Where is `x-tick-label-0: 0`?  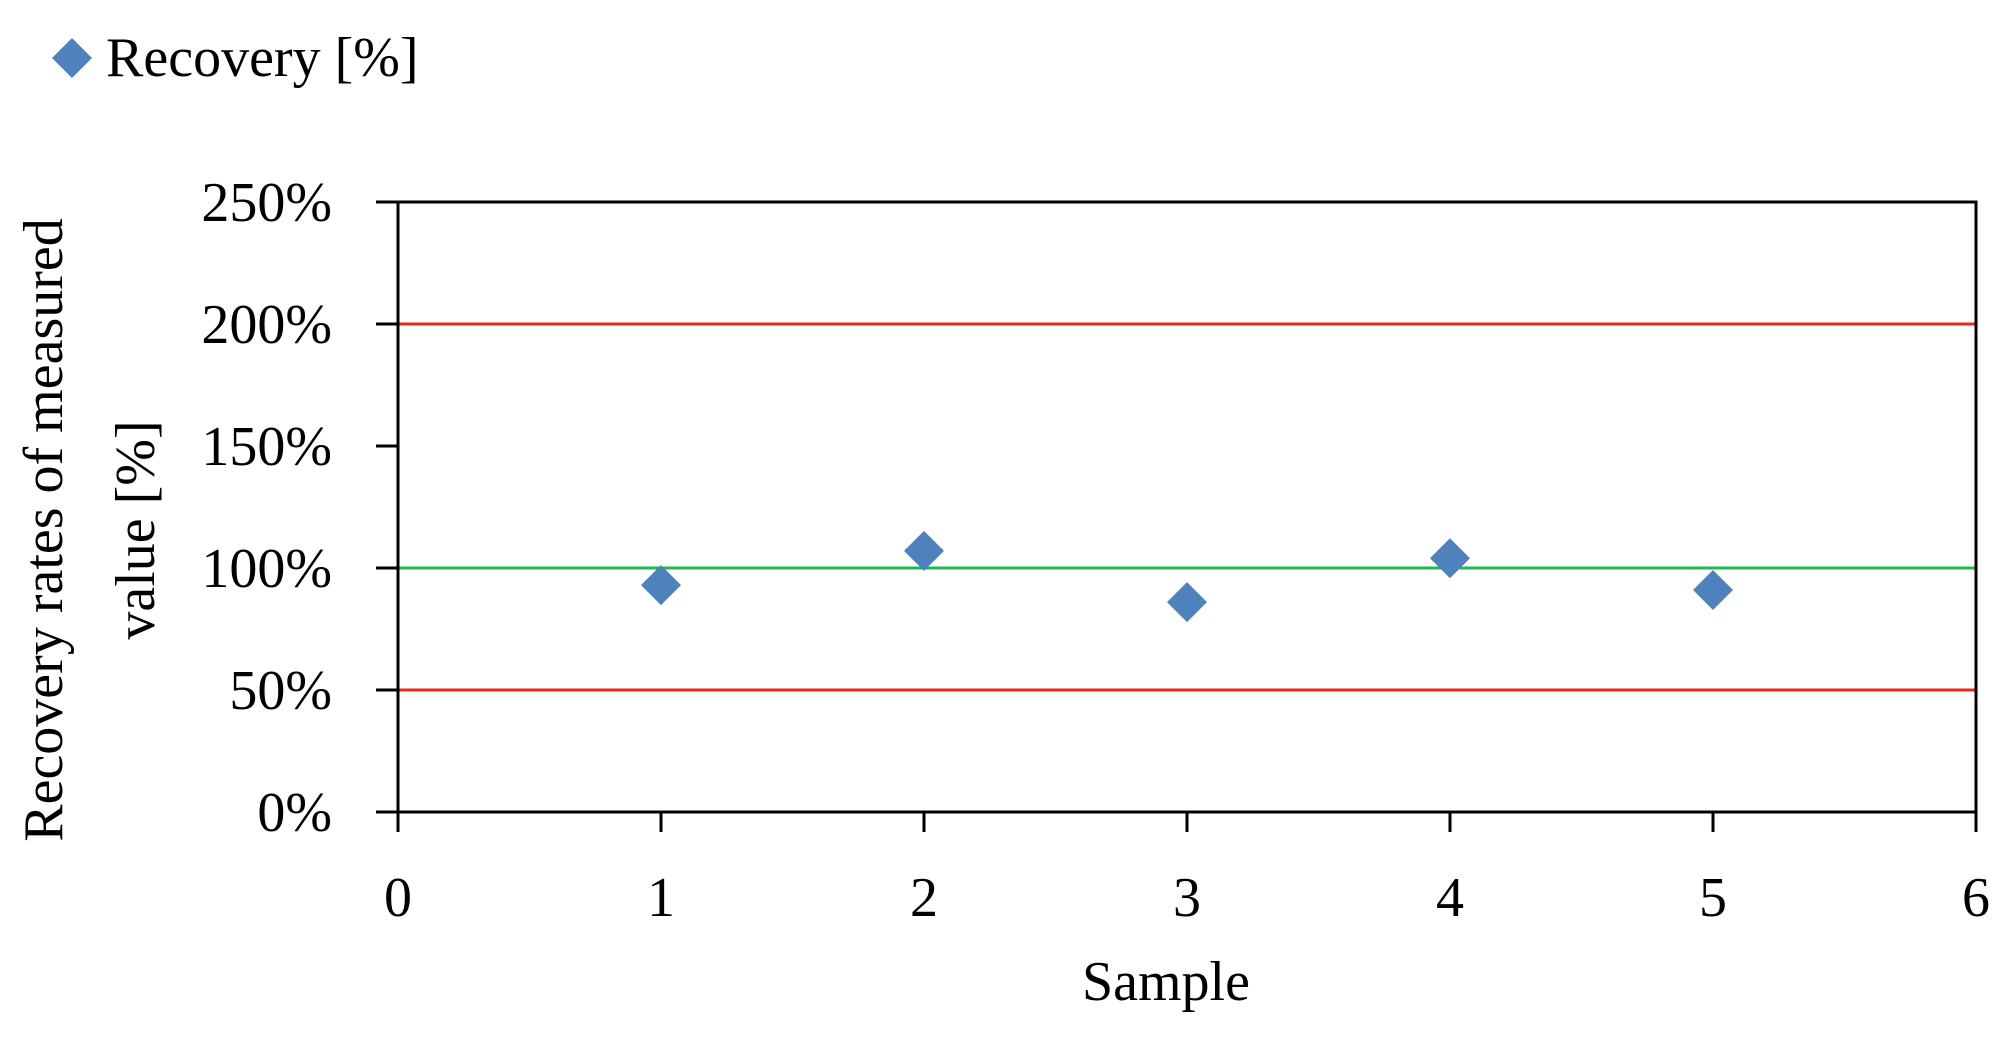
x-tick-label-0: 0 is located at coordinates (398, 898).